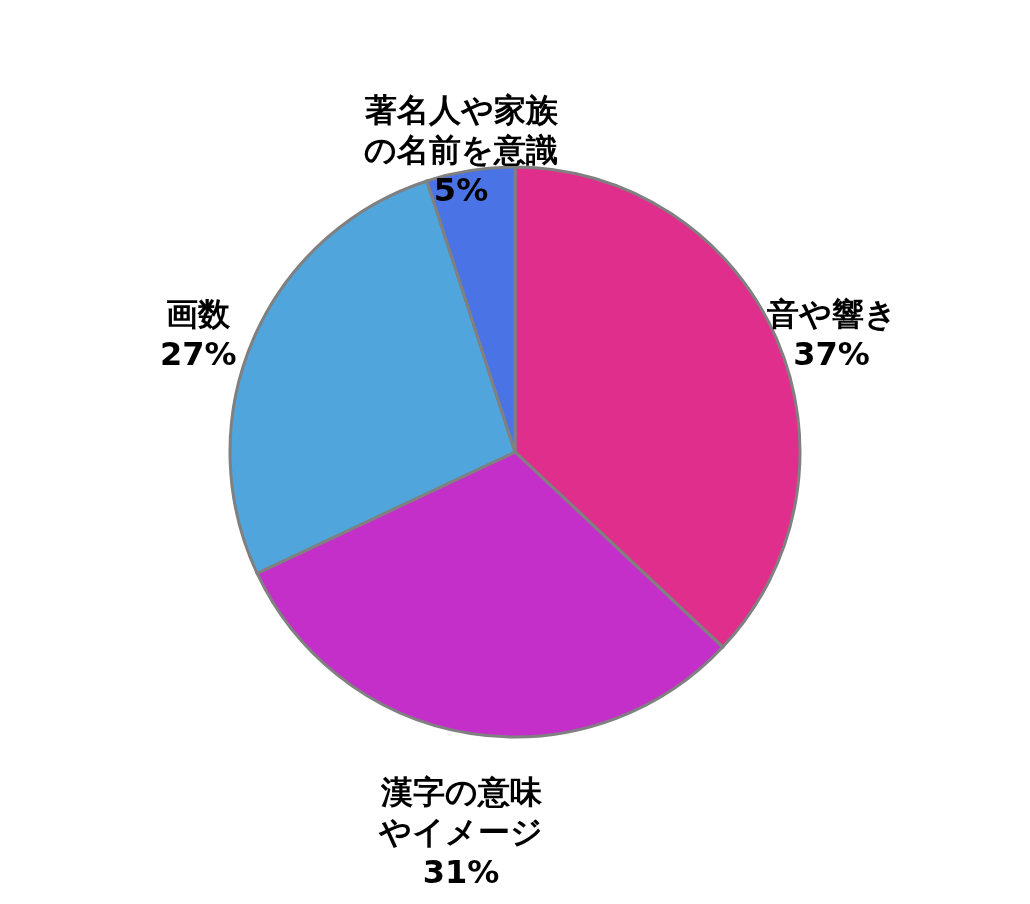 This screenshot has height=904, width=1030. Describe the element at coordinates (831, 313) in the screenshot. I see `slice-label: 音や響き` at that location.